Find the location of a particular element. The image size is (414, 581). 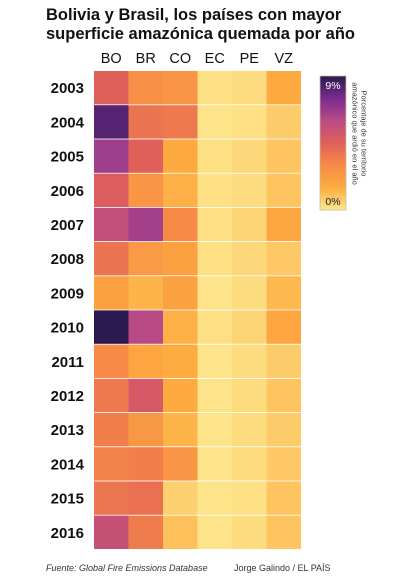

column-label-pe: PE is located at coordinates (250, 59).